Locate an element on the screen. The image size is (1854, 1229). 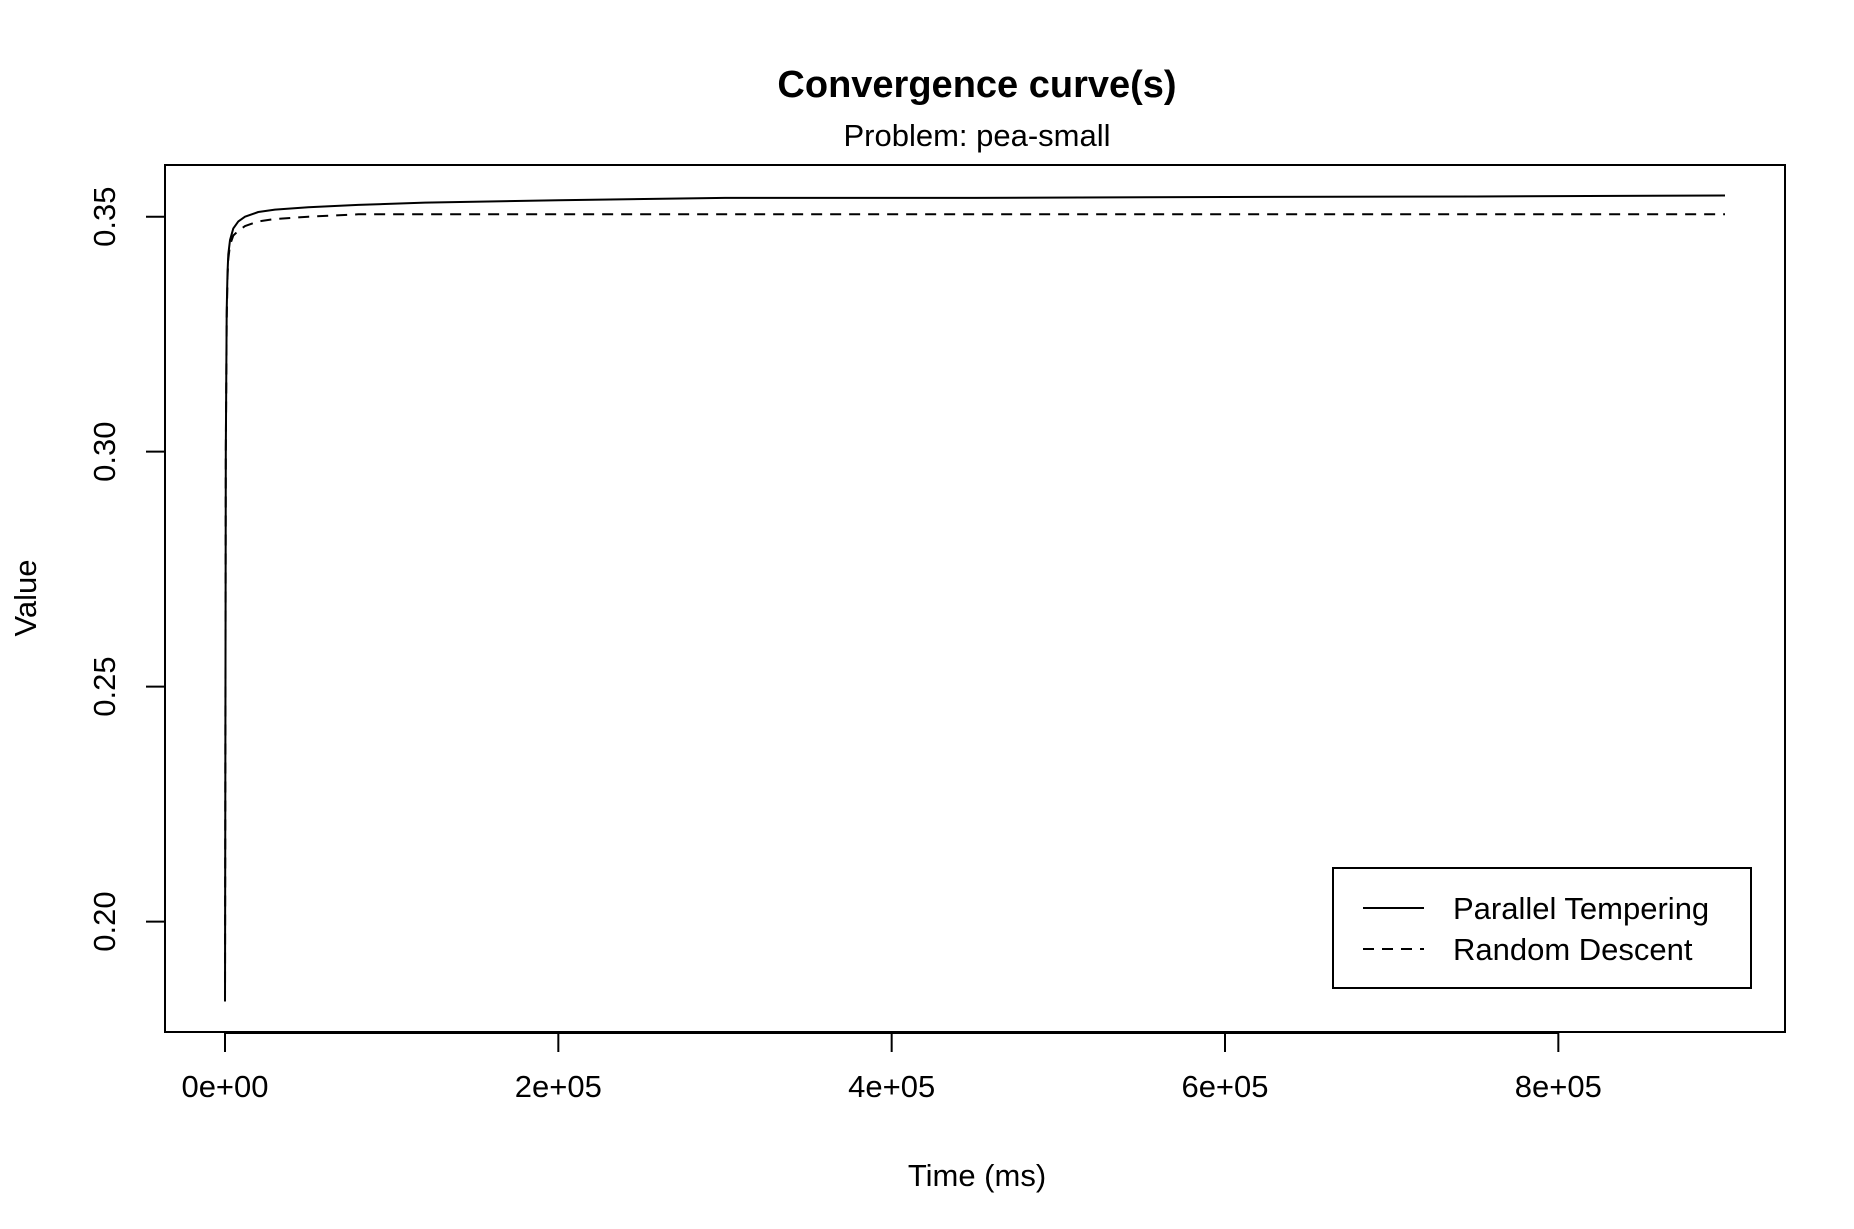
legend-box is located at coordinates (1542, 928).